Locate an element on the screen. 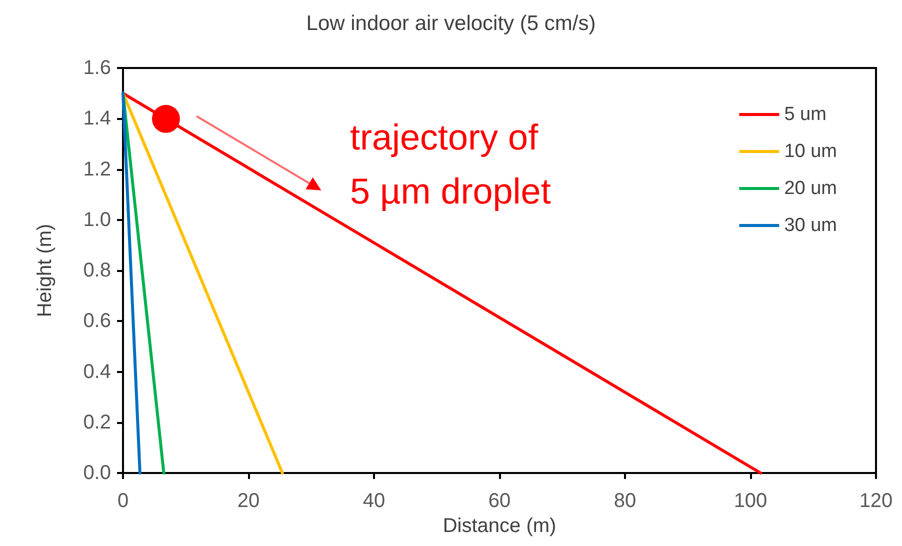  y-tick-label: 1.2 is located at coordinates (97, 169).